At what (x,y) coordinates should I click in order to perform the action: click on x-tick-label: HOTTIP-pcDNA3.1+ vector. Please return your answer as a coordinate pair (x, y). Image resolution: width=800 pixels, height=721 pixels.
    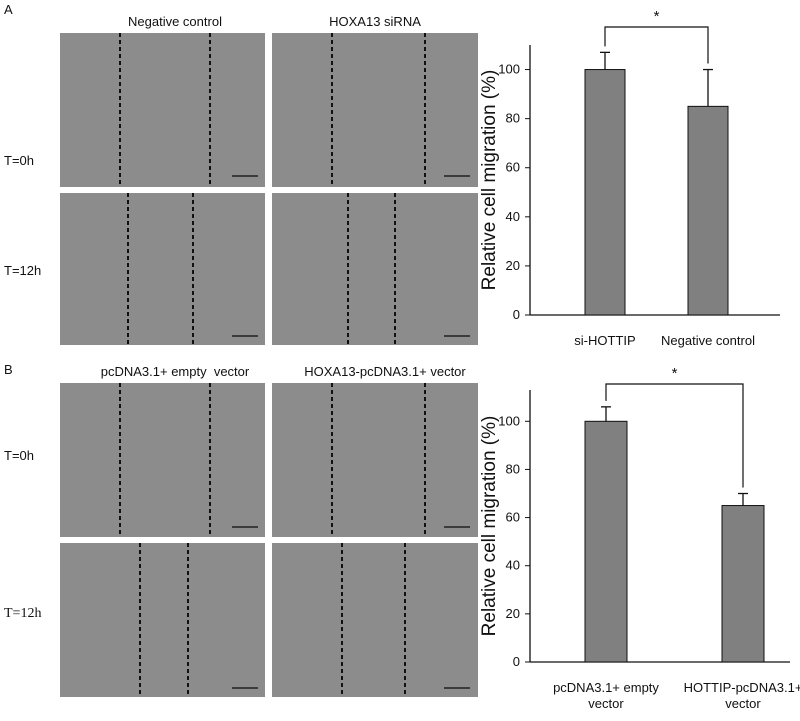
    Looking at the image, I should click on (742, 695).